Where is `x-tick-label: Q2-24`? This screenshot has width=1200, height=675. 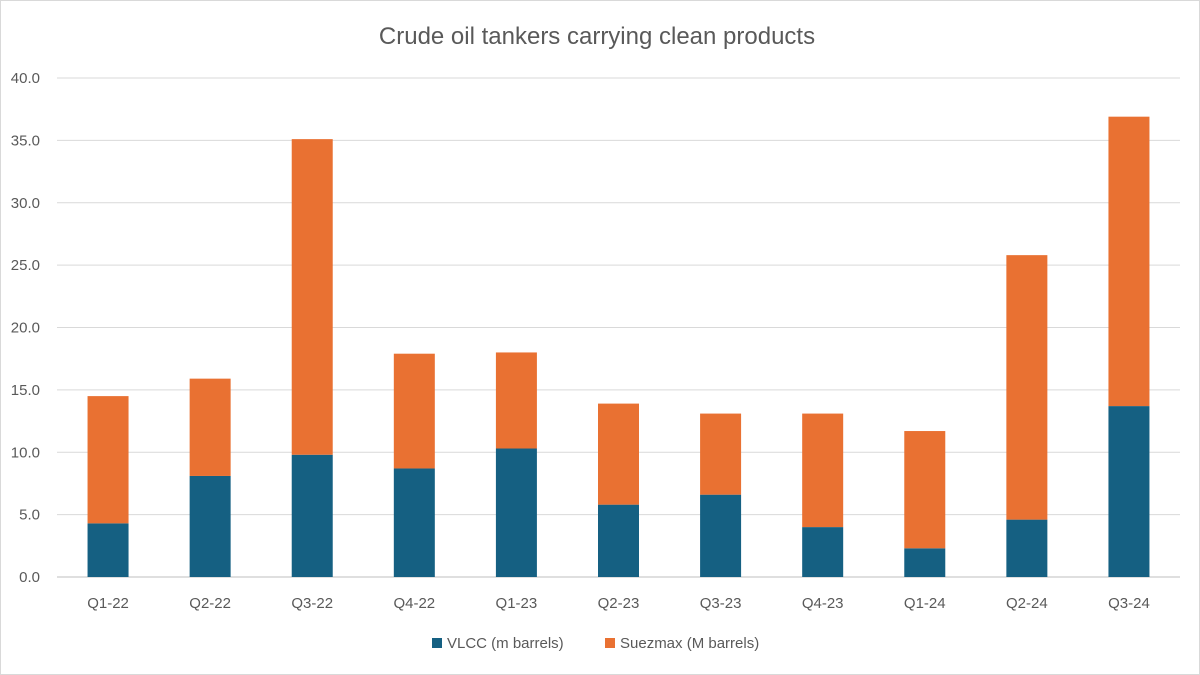 x-tick-label: Q2-24 is located at coordinates (1027, 603).